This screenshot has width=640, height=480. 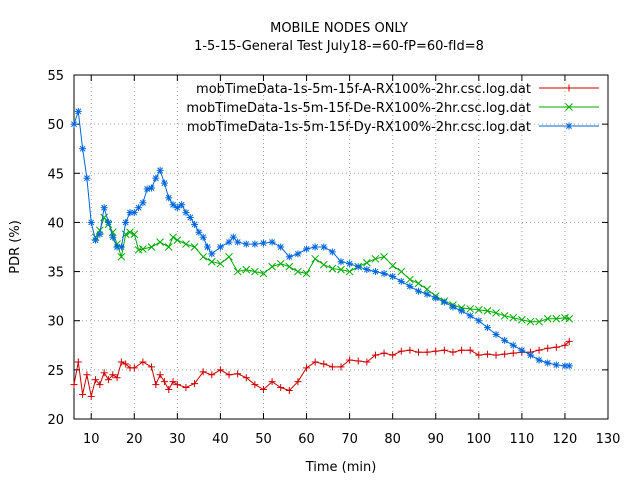 What do you see at coordinates (608, 439) in the screenshot?
I see `x-tick-label: 130` at bounding box center [608, 439].